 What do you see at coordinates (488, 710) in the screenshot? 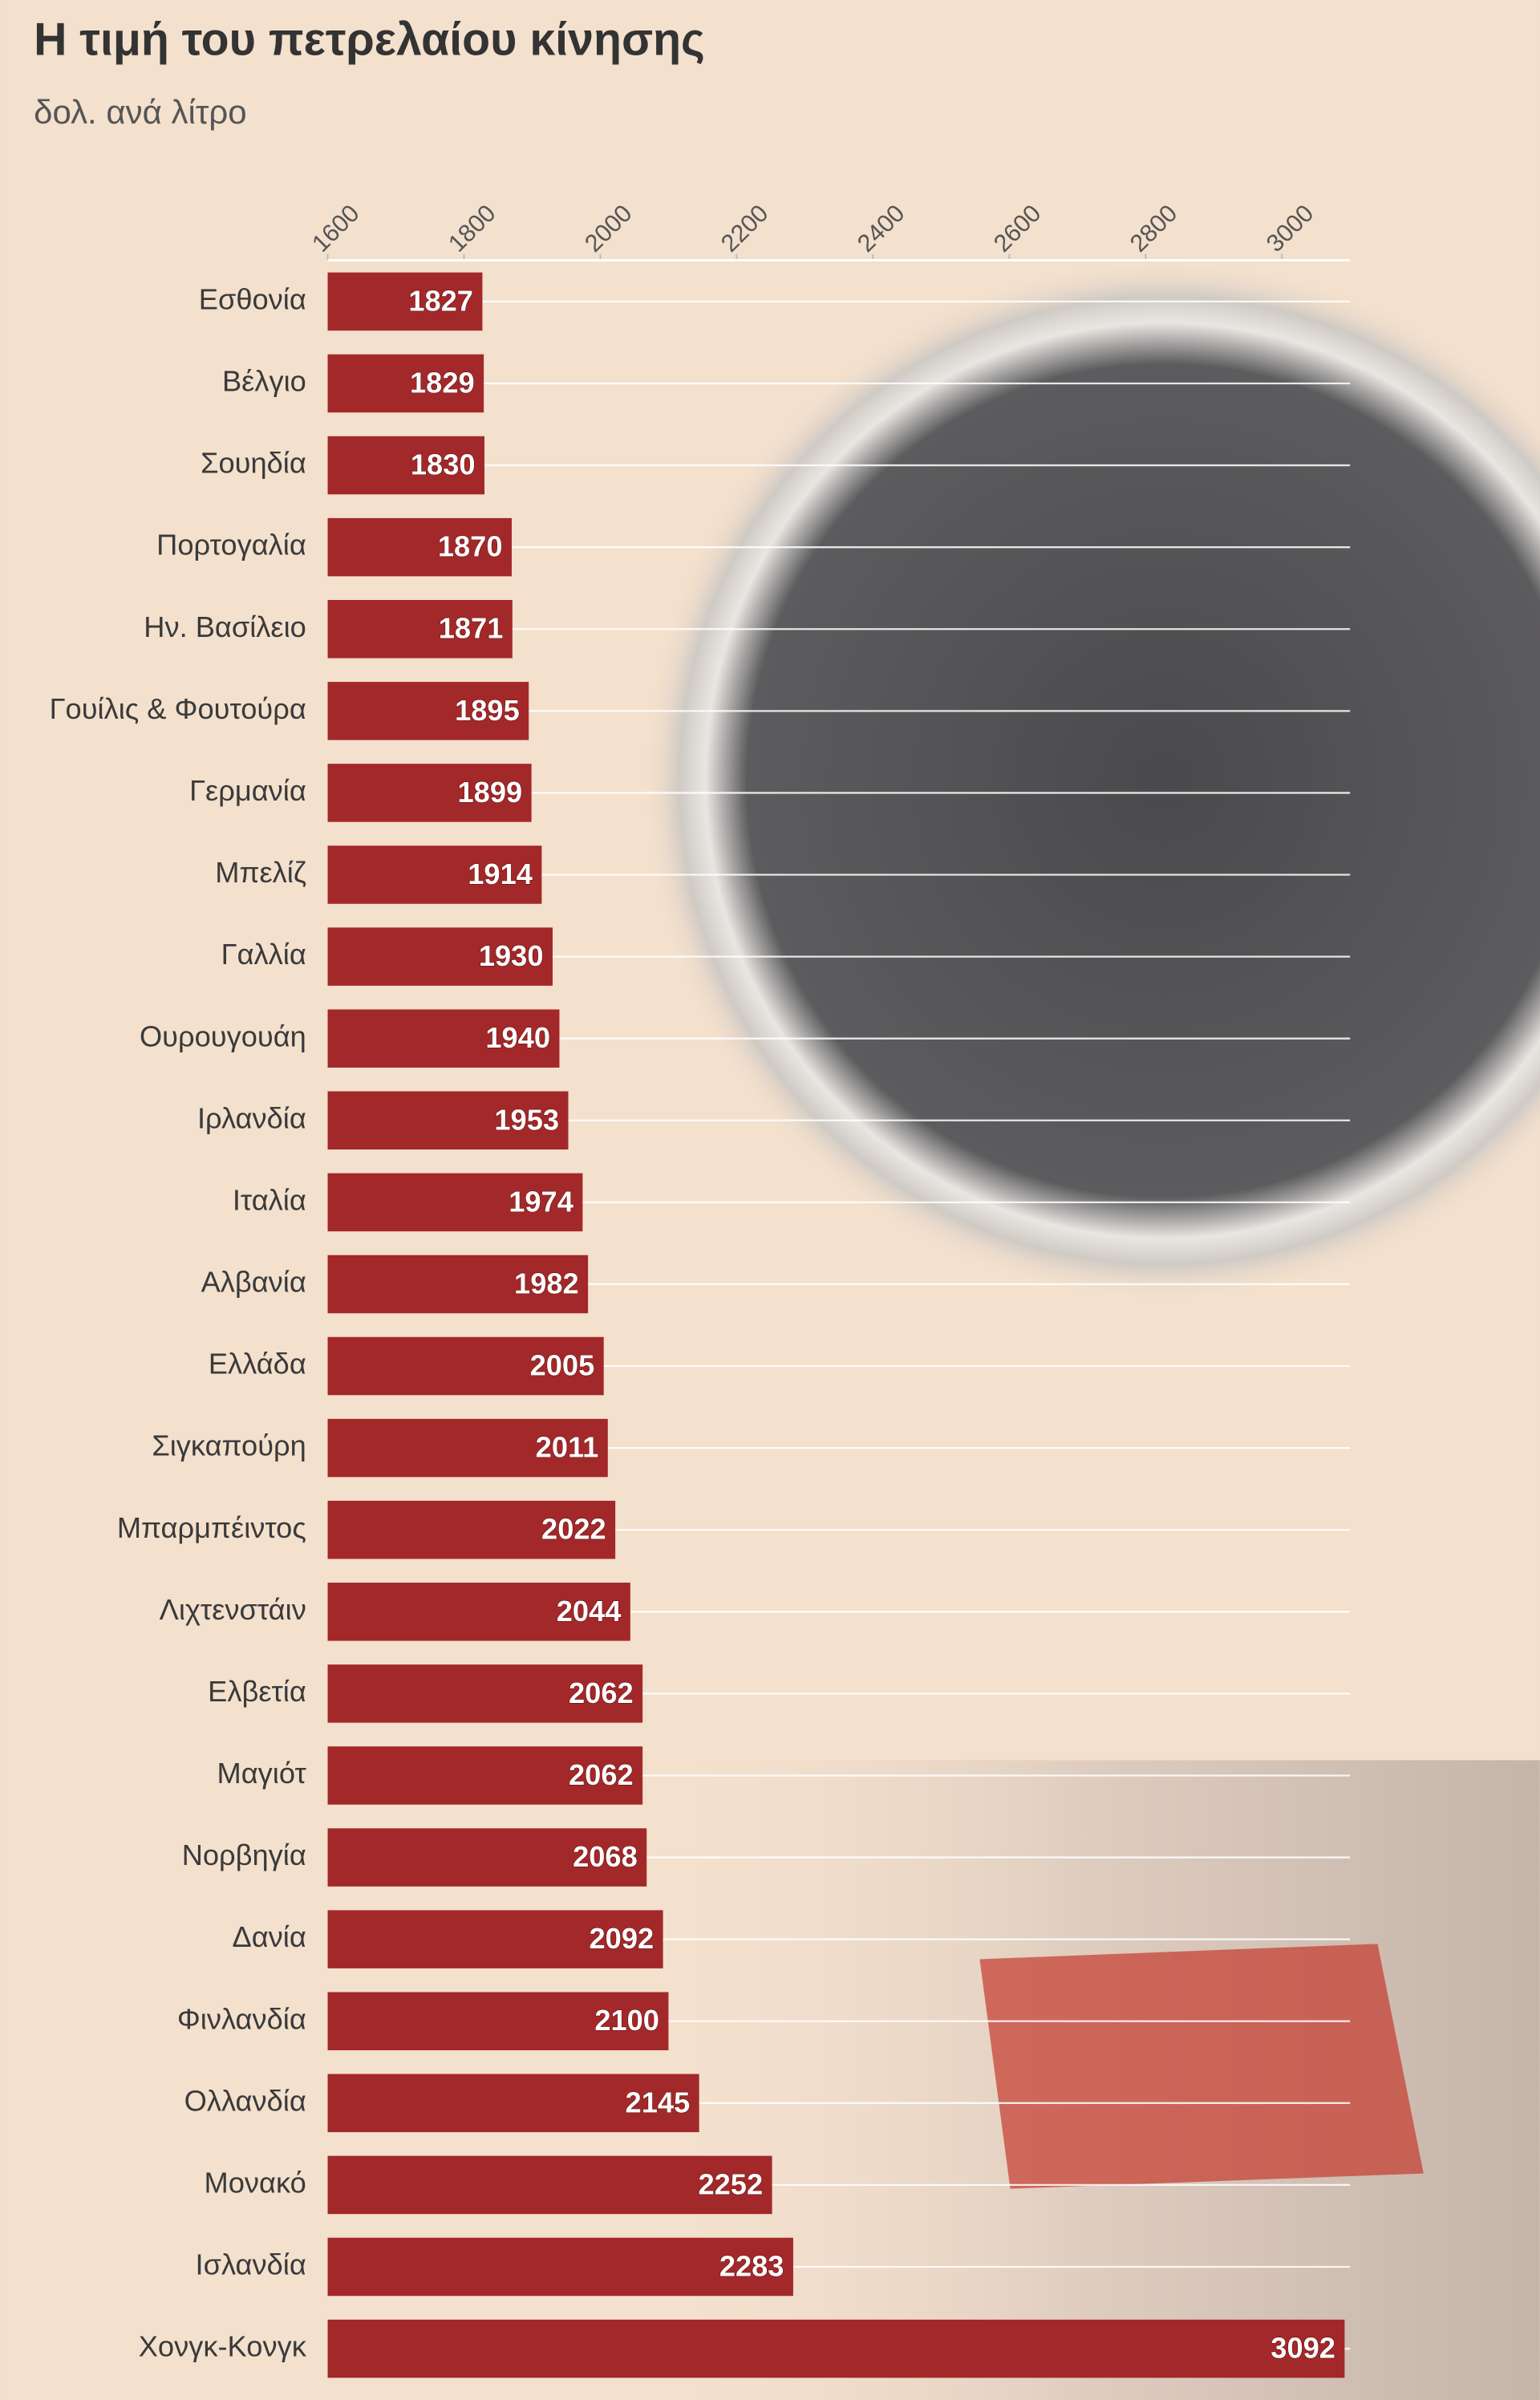
I see `value-label: 1895` at bounding box center [488, 710].